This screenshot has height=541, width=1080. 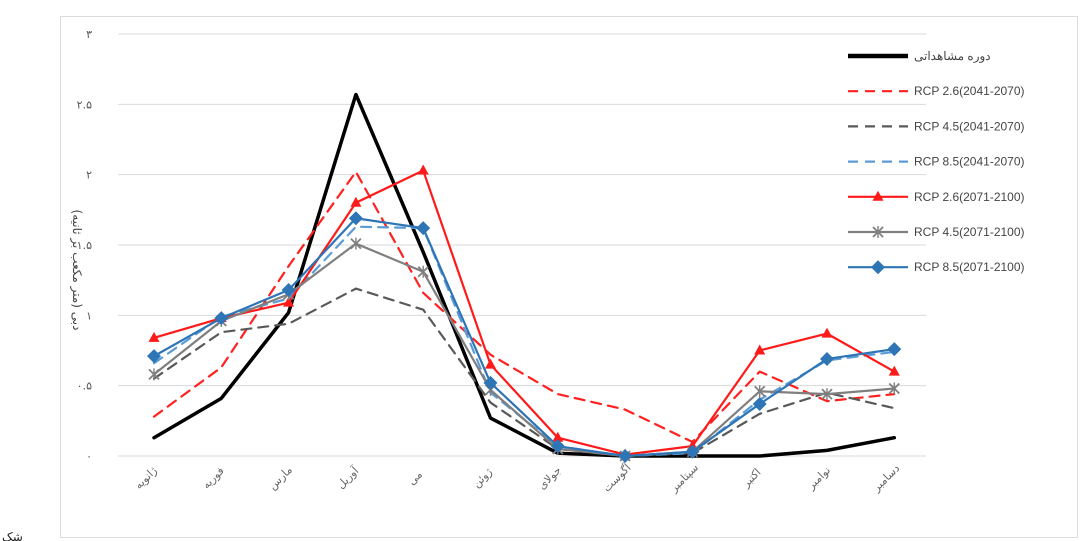 I want to click on legend-item: RCP 8.5(2071-2100), so click(x=936, y=267).